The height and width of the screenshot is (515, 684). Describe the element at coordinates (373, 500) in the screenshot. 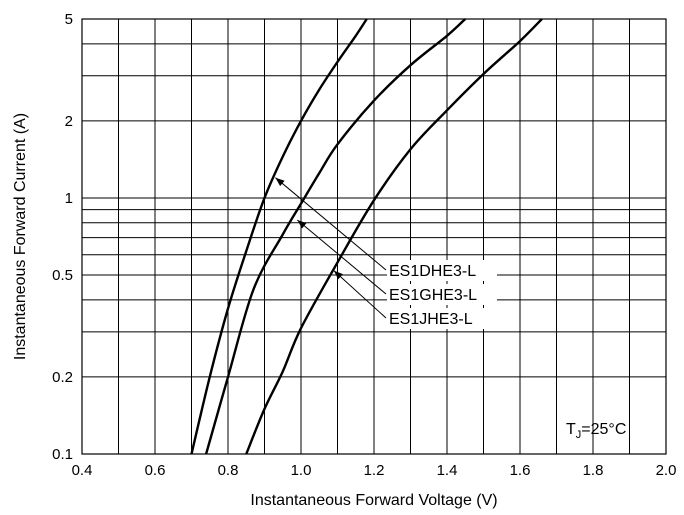

I see `x-axis-label: Instantaneous Forward Voltage (V)` at that location.